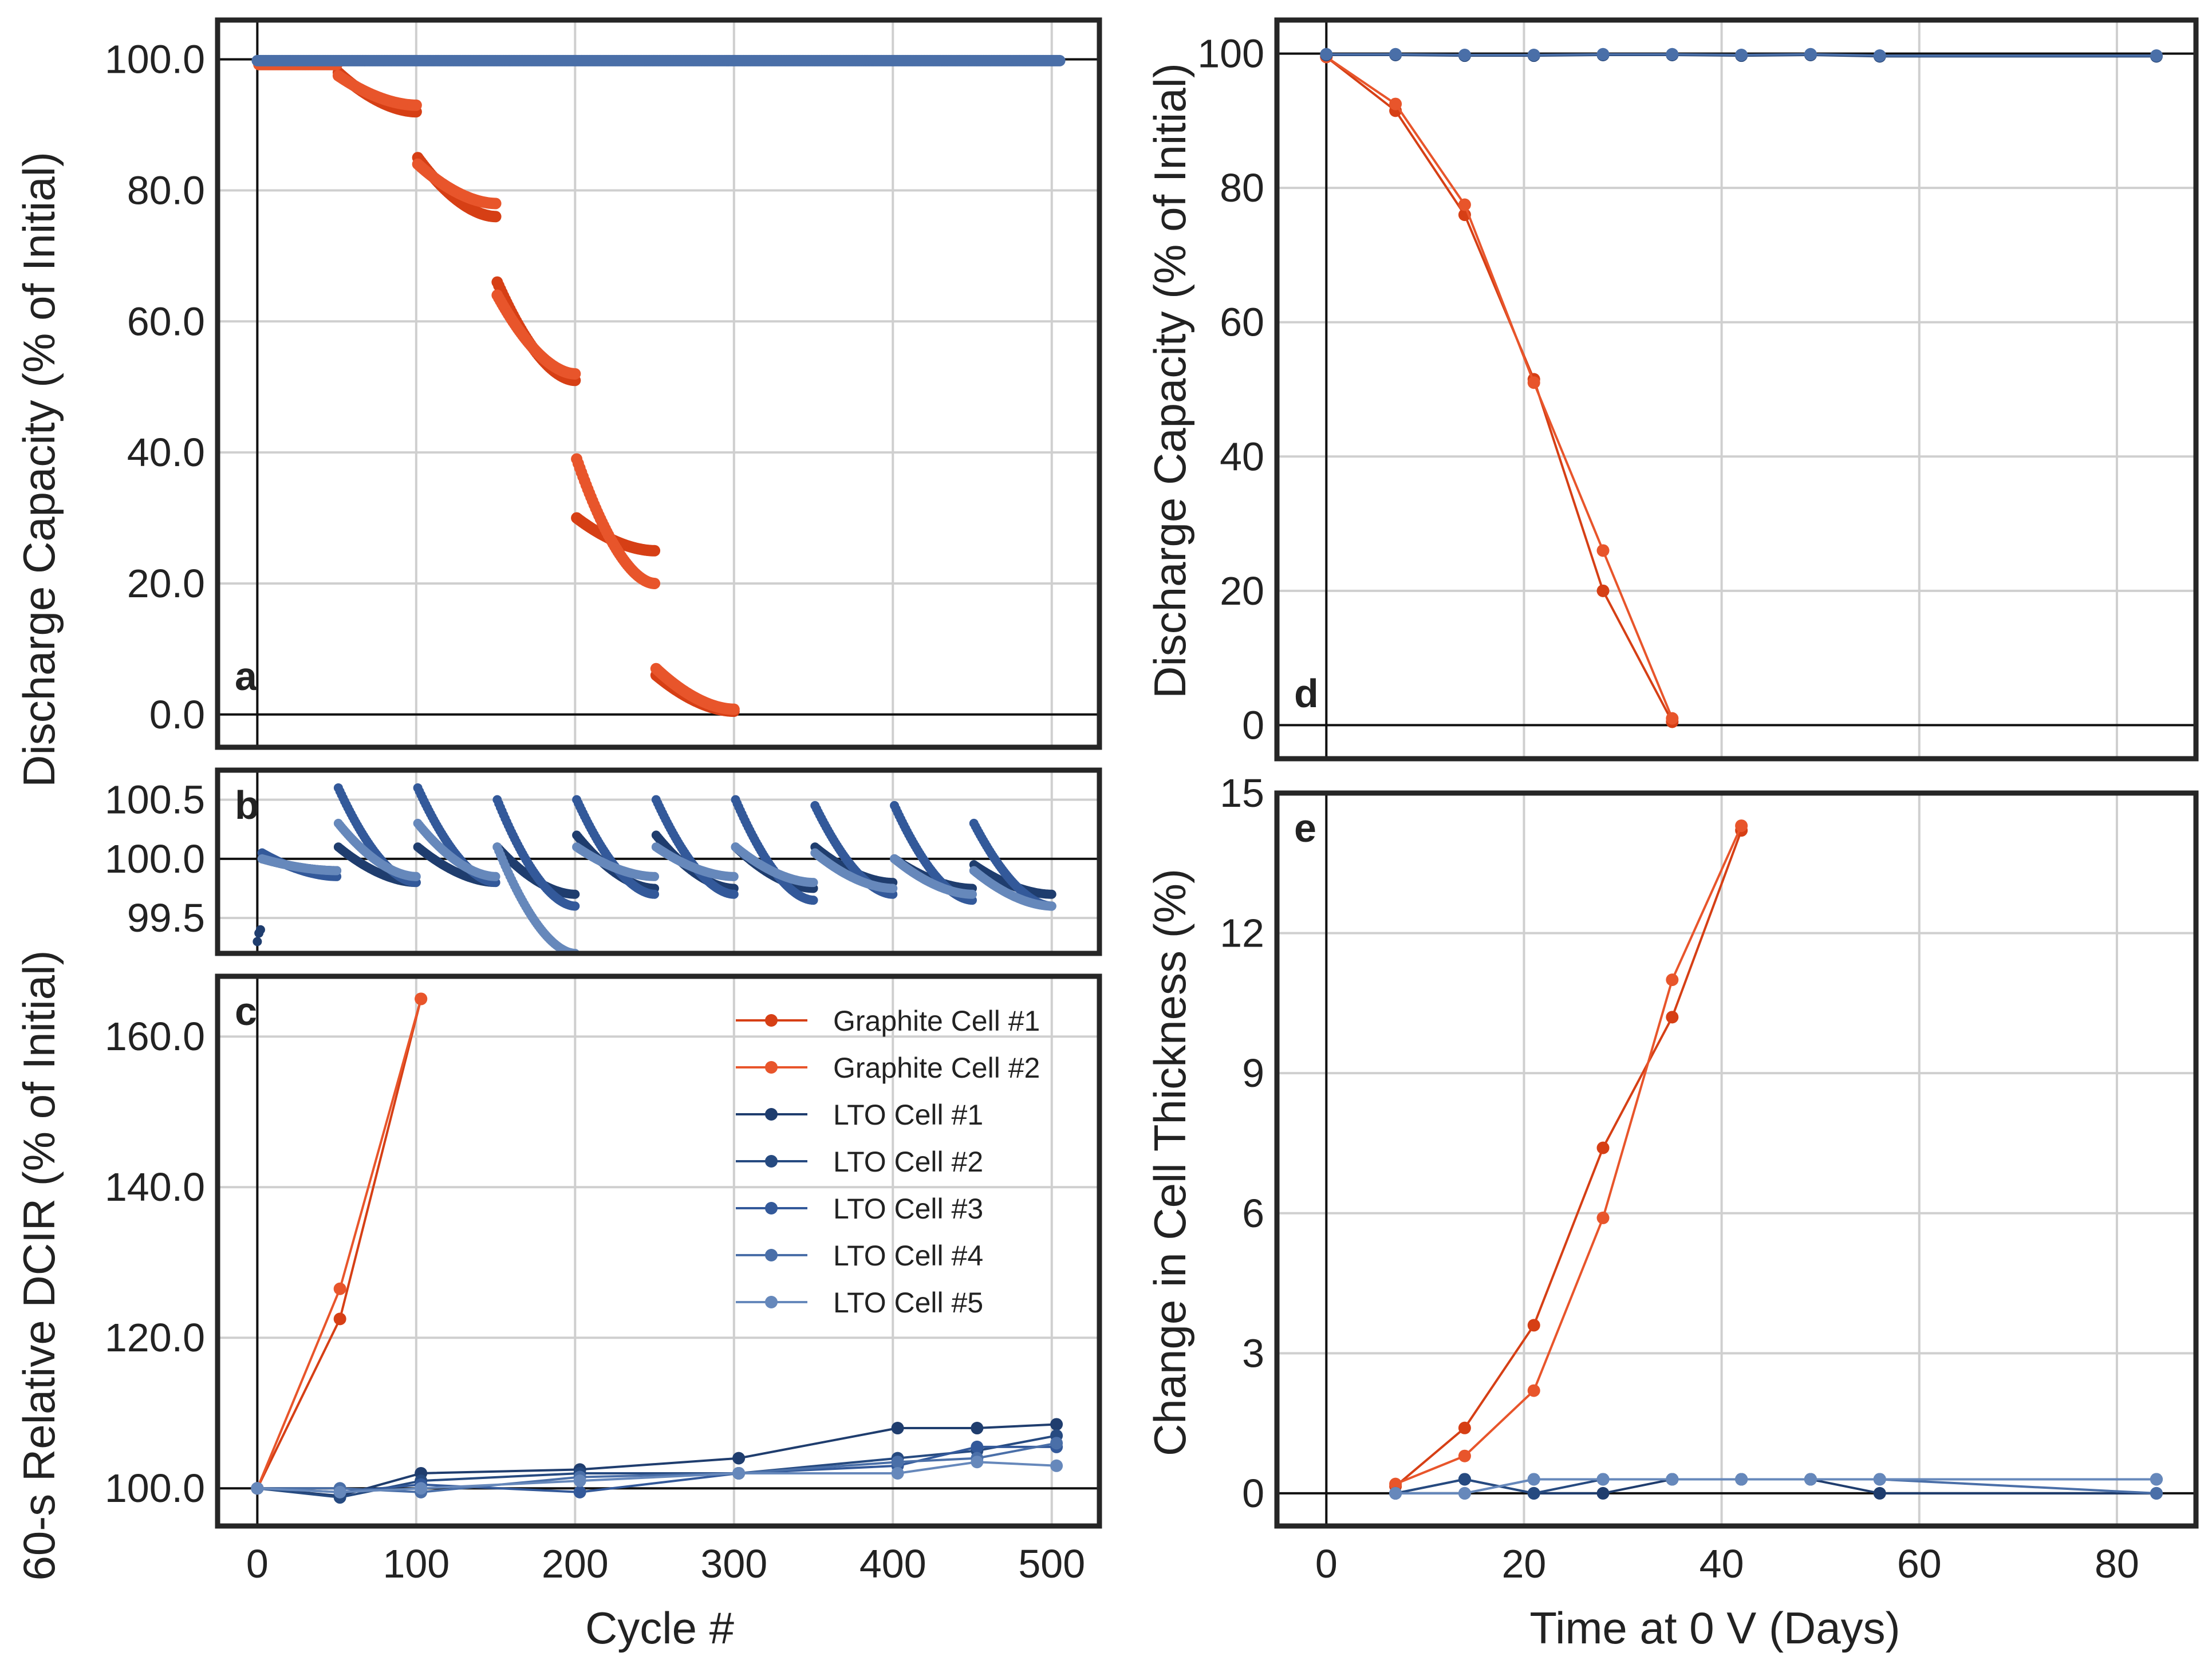 This screenshot has height=1668, width=2212. Describe the element at coordinates (658, 1251) in the screenshot. I see `panel-c-frame` at that location.